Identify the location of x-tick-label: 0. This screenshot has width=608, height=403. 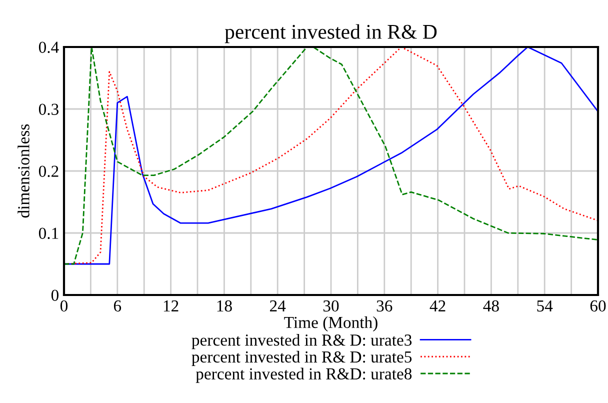
(64, 306).